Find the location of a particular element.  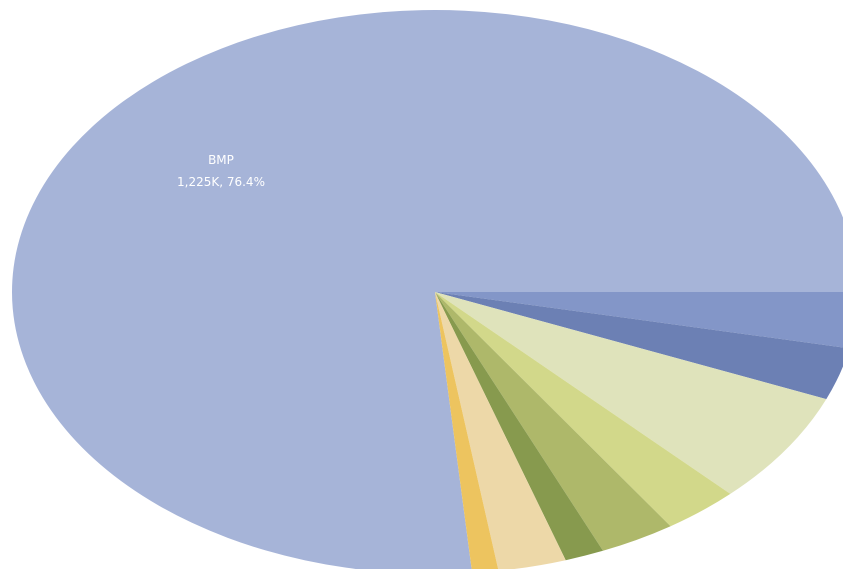

slice-label-bmp-value: 1,225K, 76.4% is located at coordinates (221, 182).